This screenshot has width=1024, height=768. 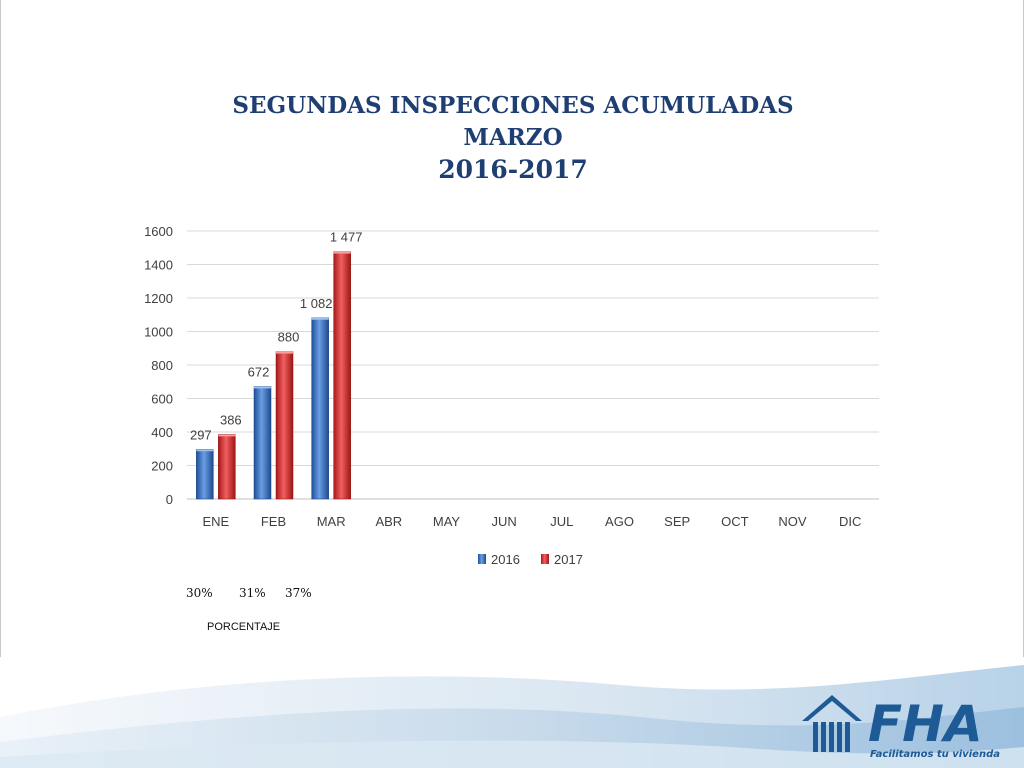 What do you see at coordinates (162, 432) in the screenshot?
I see `y-tick-label: 400` at bounding box center [162, 432].